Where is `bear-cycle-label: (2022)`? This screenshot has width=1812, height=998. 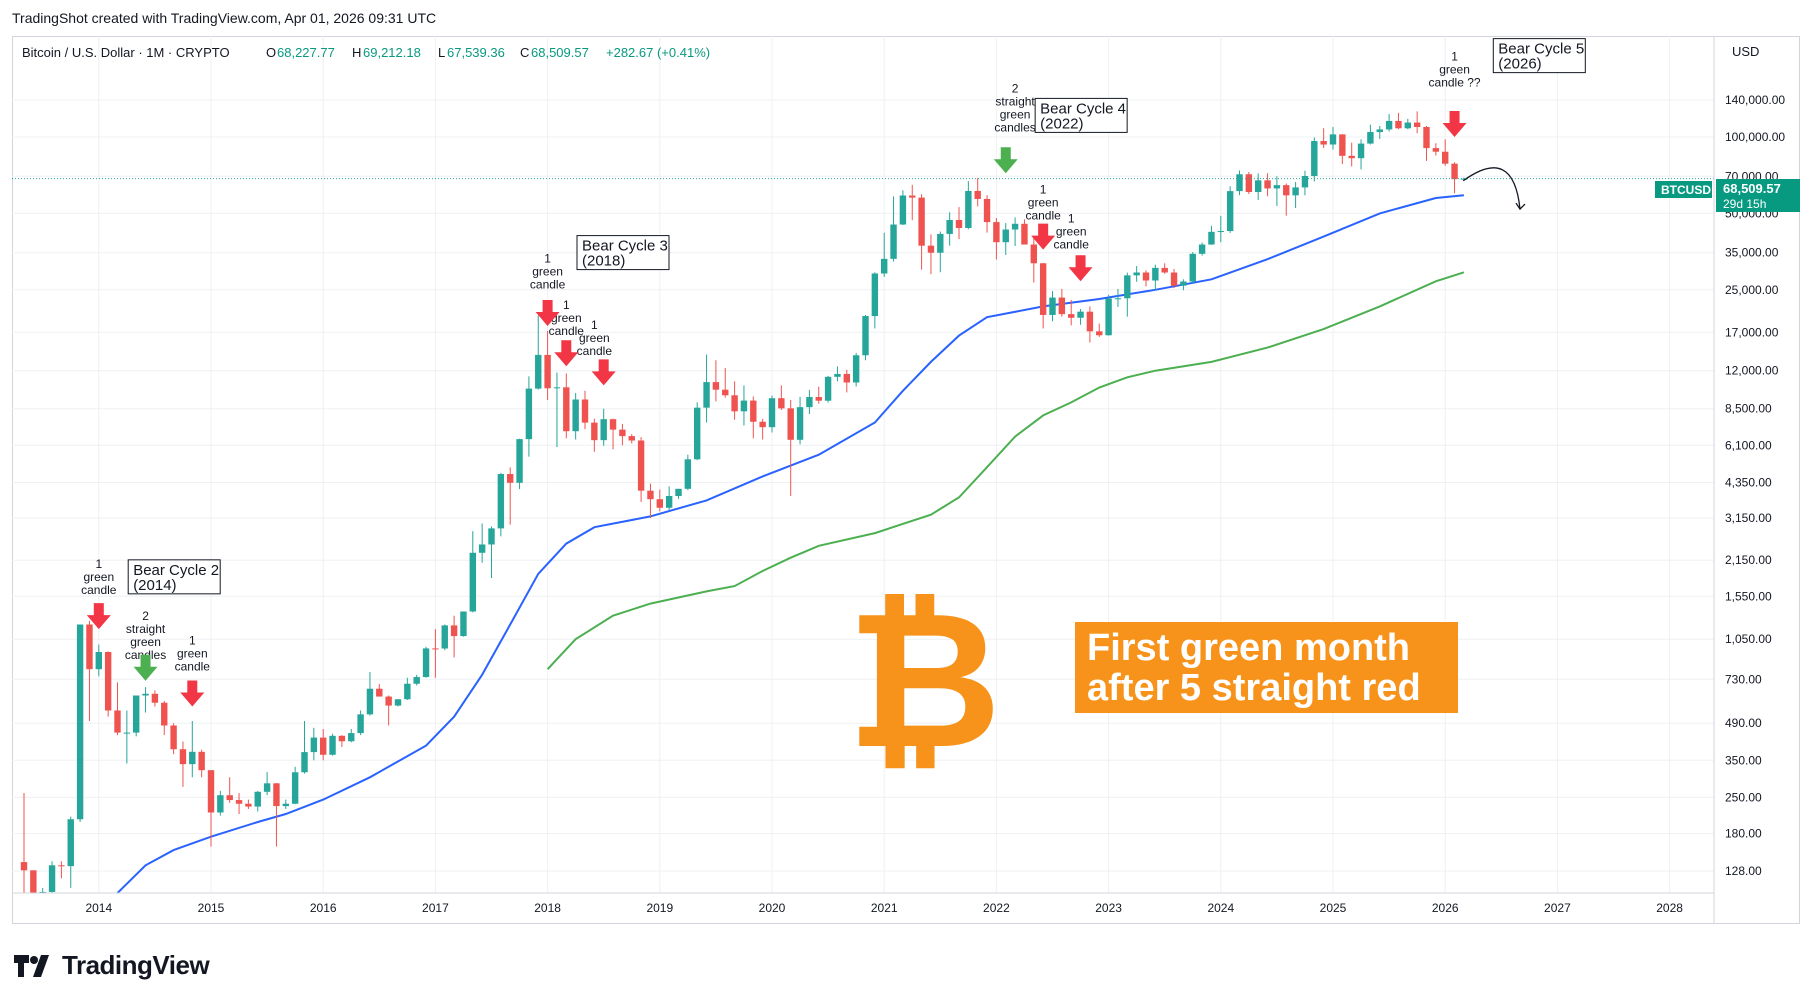
bear-cycle-label: (2022) is located at coordinates (1061, 123).